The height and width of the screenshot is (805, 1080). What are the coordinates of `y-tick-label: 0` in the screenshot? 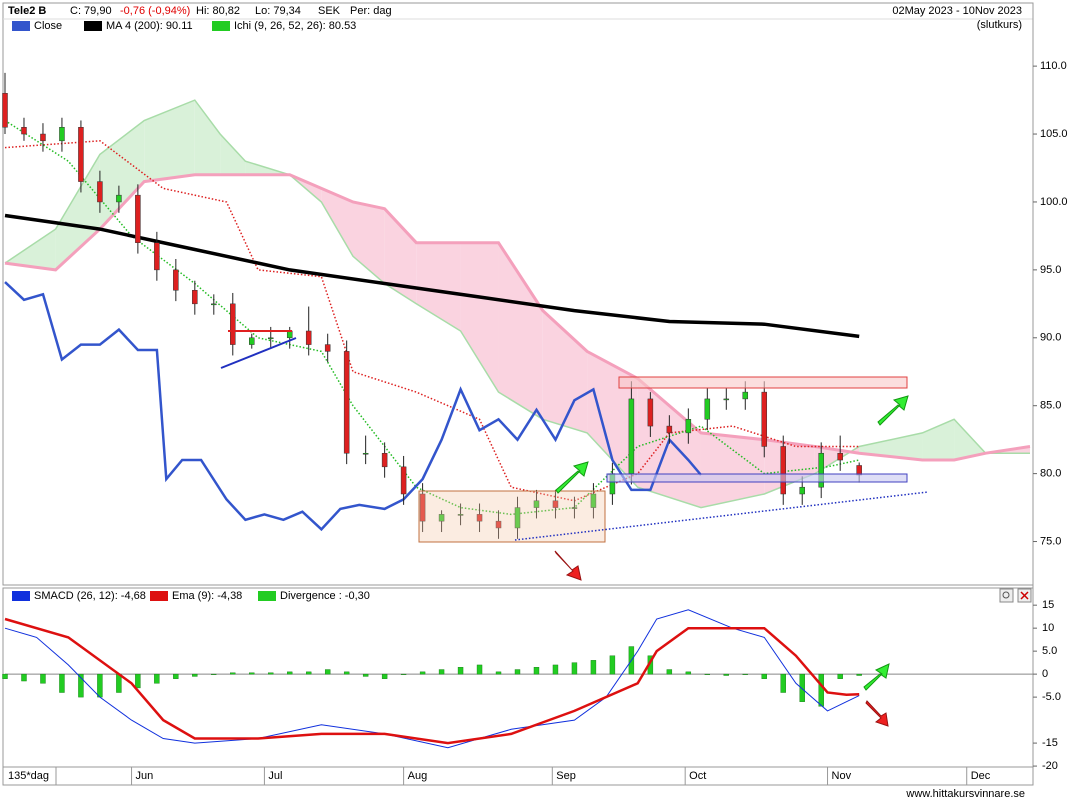 It's located at (1045, 674).